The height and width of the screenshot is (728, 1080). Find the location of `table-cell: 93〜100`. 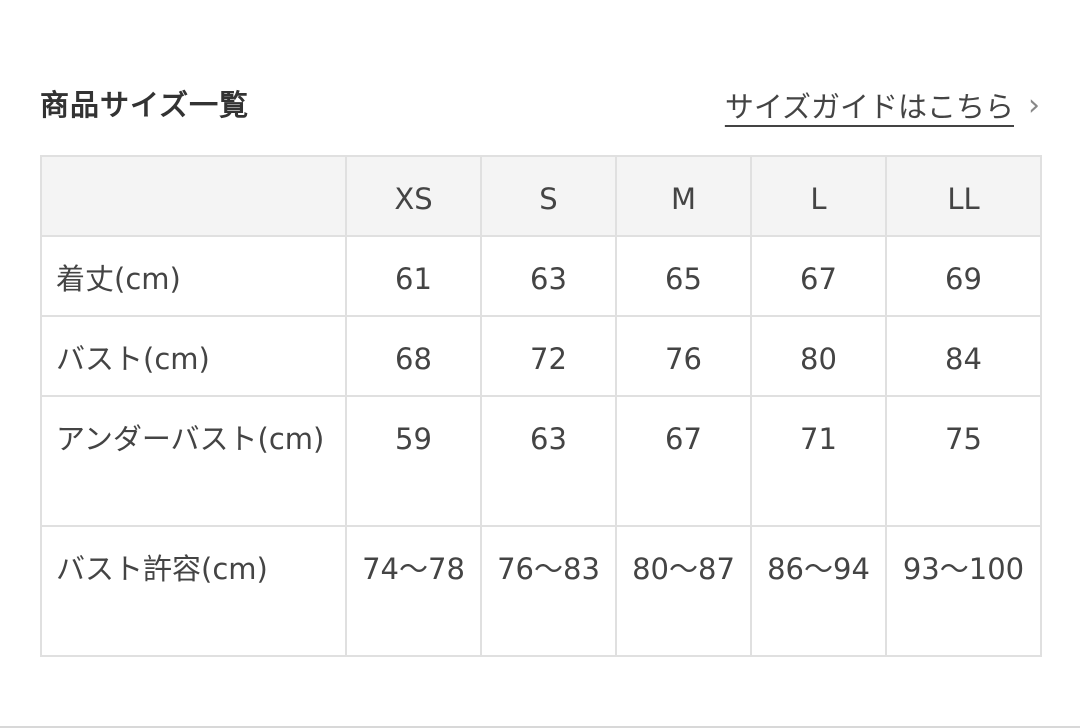

table-cell: 93〜100 is located at coordinates (963, 591).